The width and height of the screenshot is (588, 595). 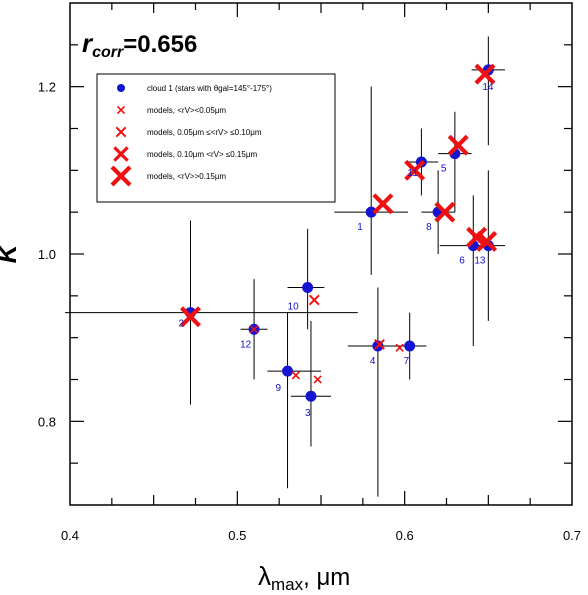 I want to click on corr-value: =0.656, so click(x=160, y=44).